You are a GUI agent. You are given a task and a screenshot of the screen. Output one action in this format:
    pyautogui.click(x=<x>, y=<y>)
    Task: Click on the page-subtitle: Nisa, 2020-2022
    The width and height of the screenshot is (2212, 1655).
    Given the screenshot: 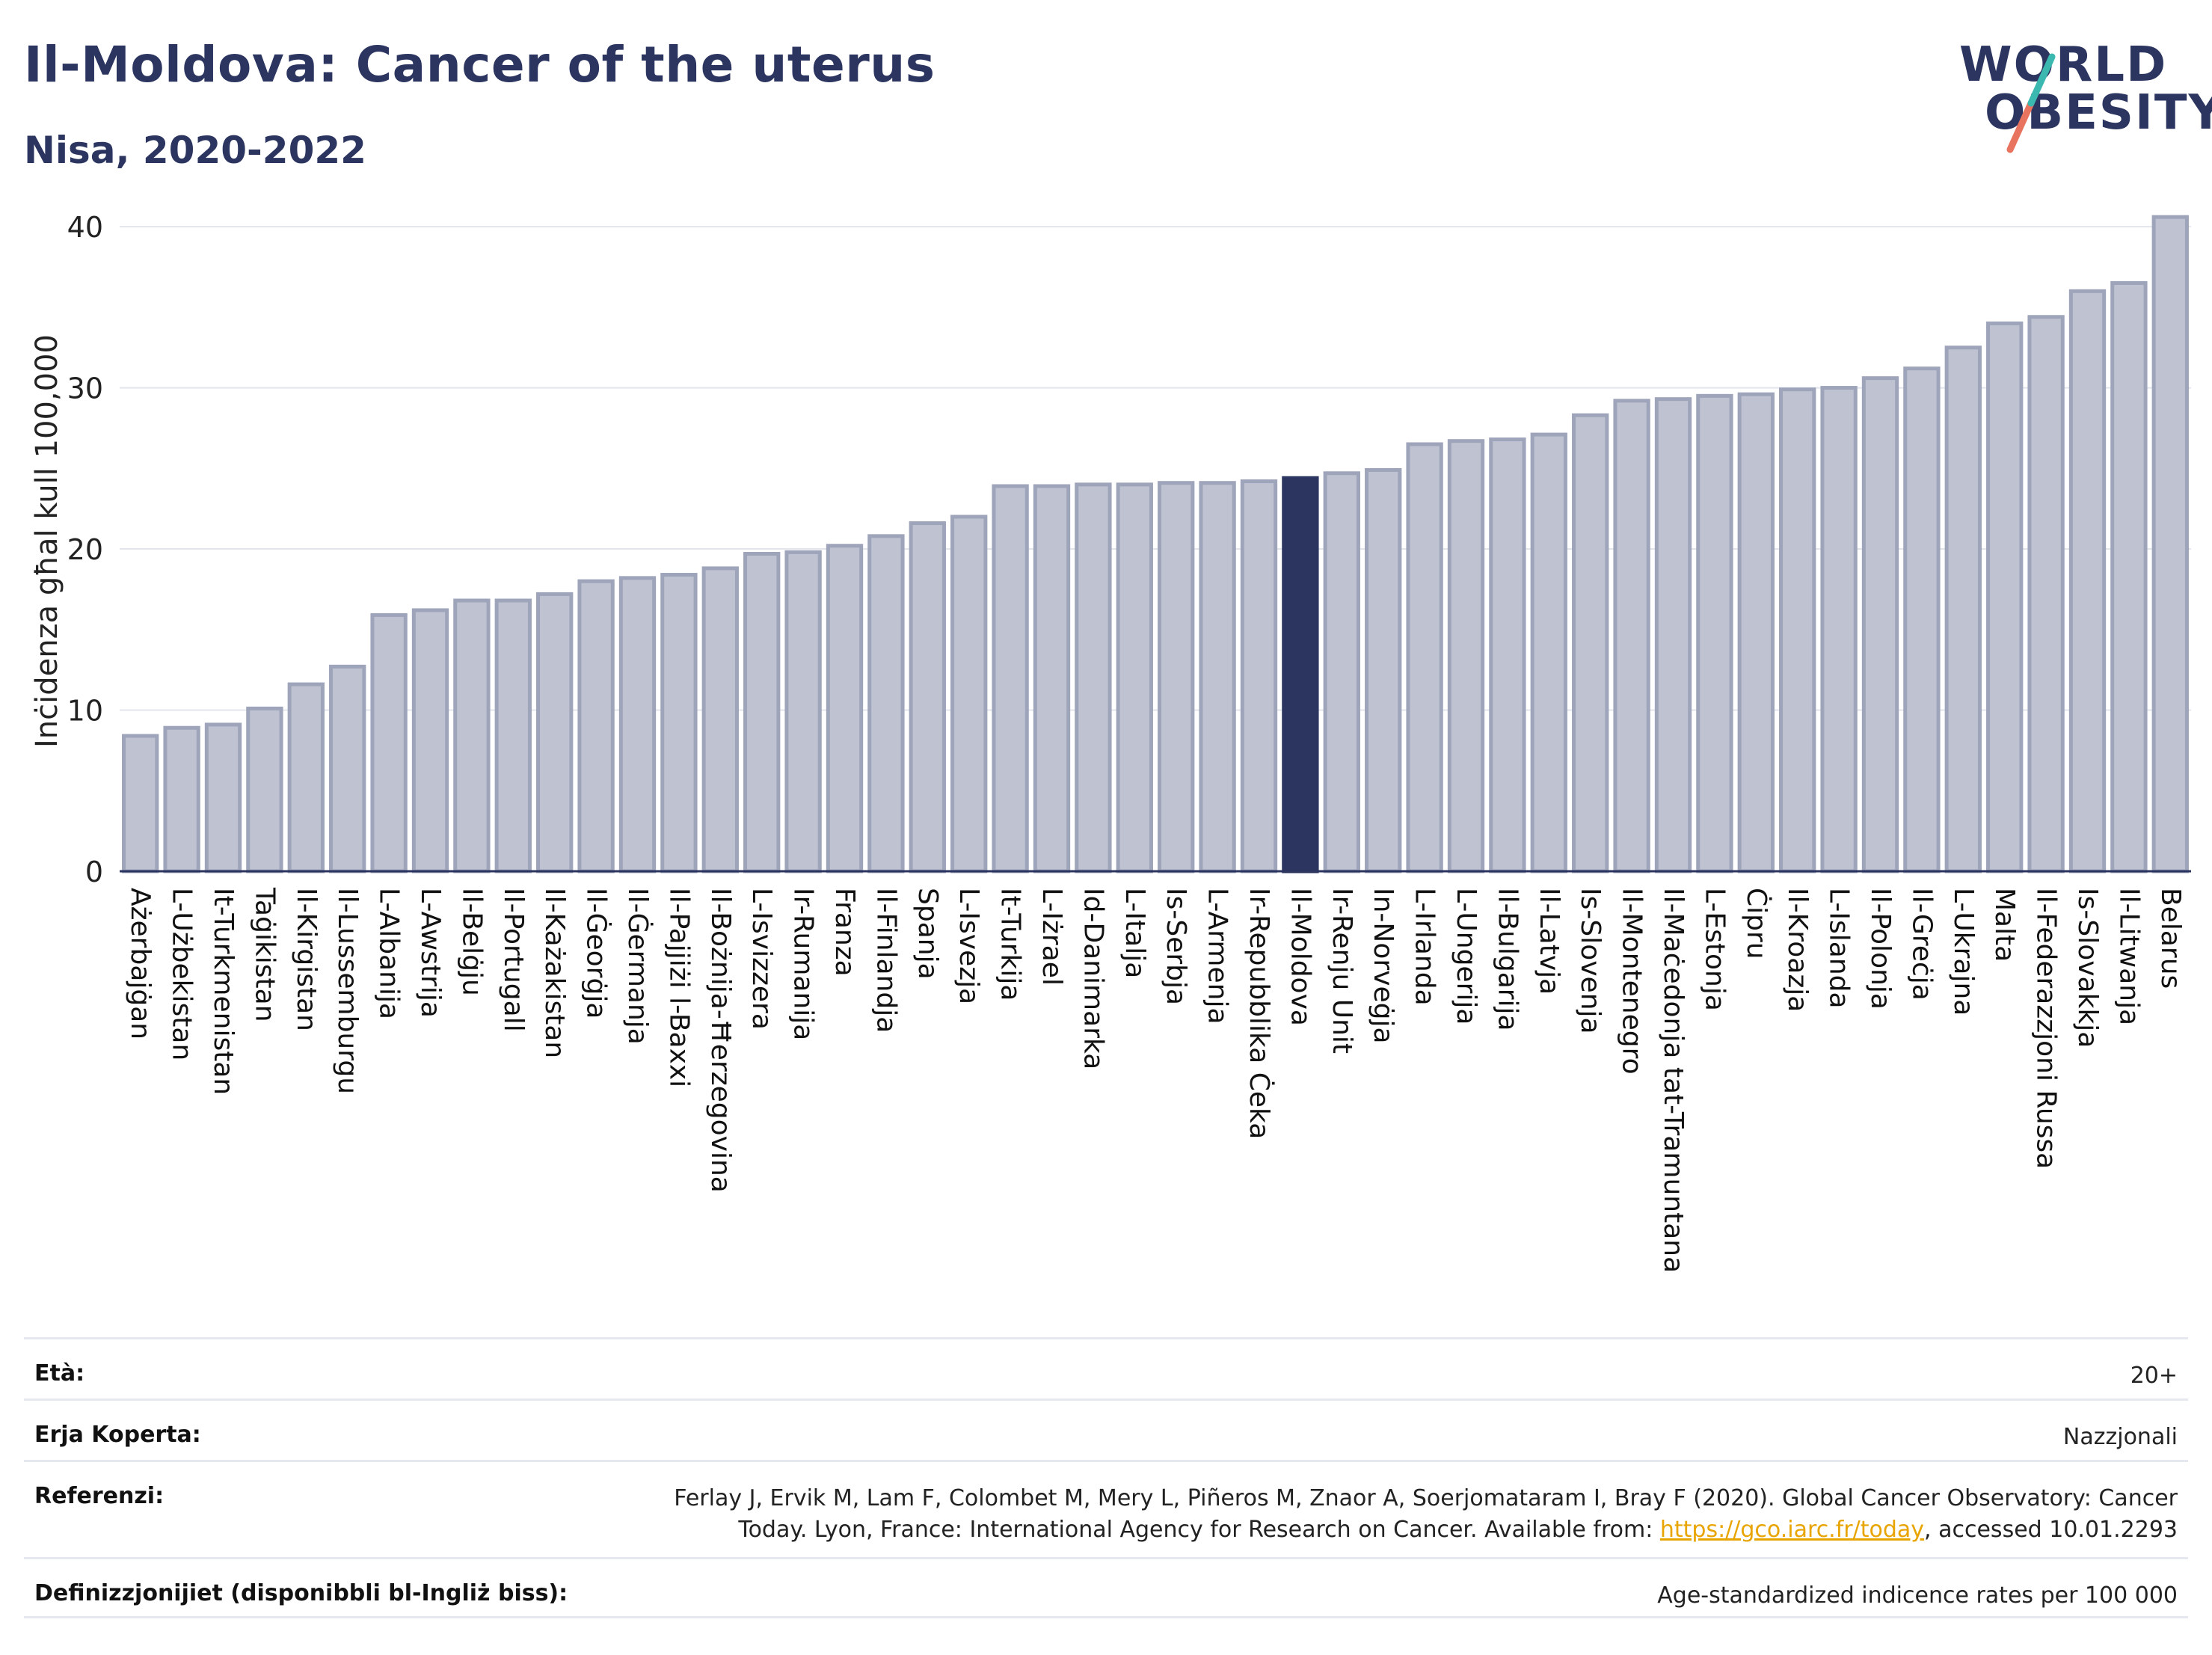 What is the action you would take?
    pyautogui.click(x=195, y=150)
    